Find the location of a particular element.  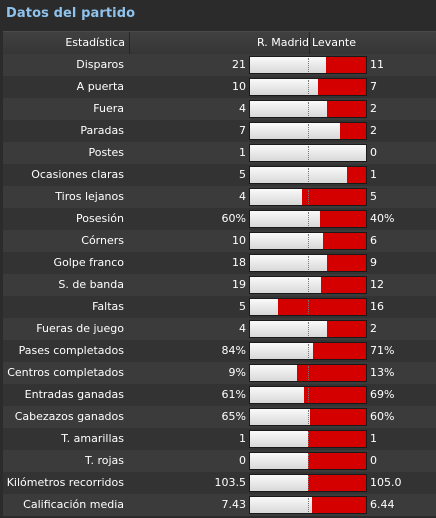

stat-row: S. de banda 19 12 is located at coordinates (219, 285).